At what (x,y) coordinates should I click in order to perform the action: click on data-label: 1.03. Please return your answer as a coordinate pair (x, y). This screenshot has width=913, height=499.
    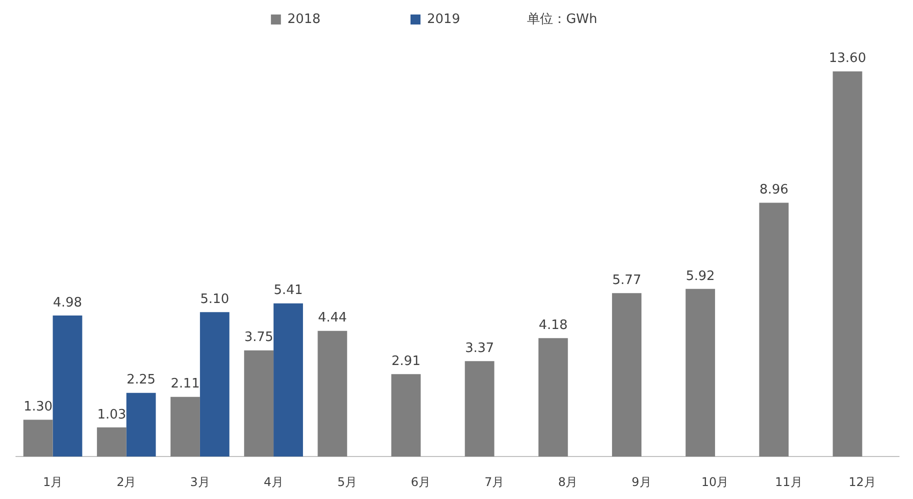
    Looking at the image, I should click on (111, 414).